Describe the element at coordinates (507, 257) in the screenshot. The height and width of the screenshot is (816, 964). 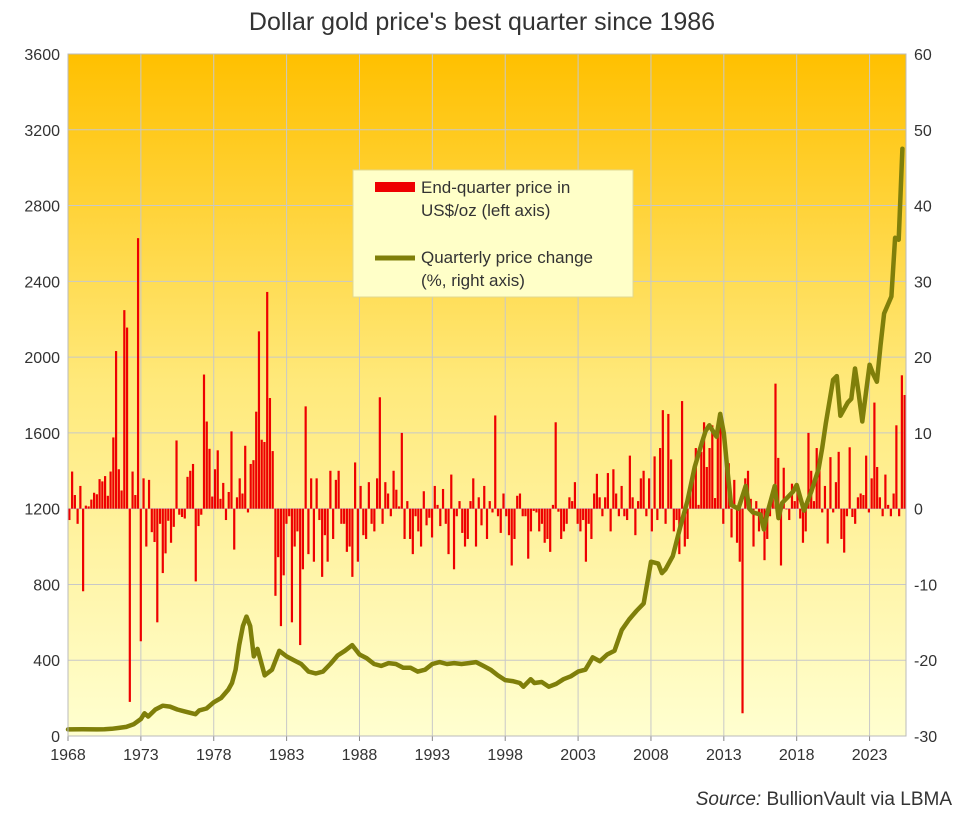
I see `legend-line-label-1: Quarterly price change` at that location.